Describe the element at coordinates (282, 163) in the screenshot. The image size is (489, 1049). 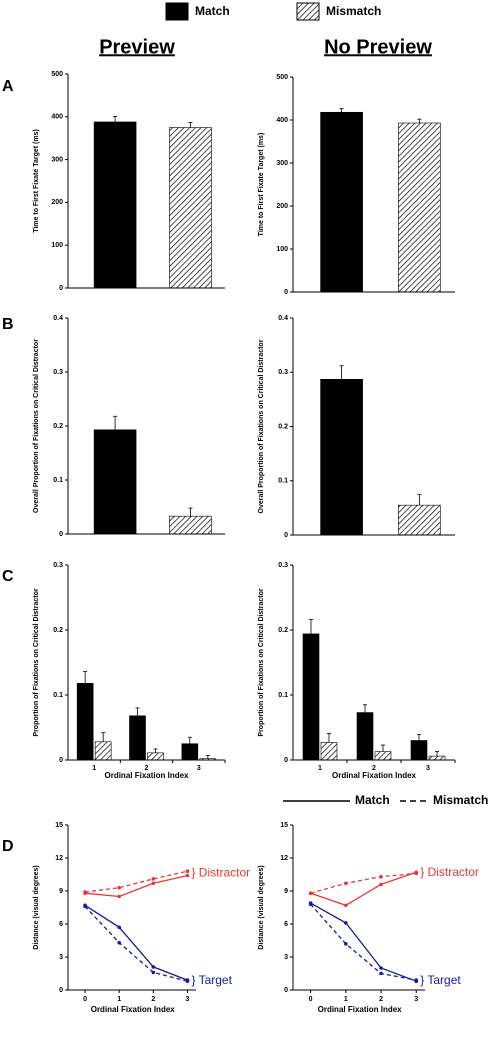
I see `y-tick-label: 300` at that location.